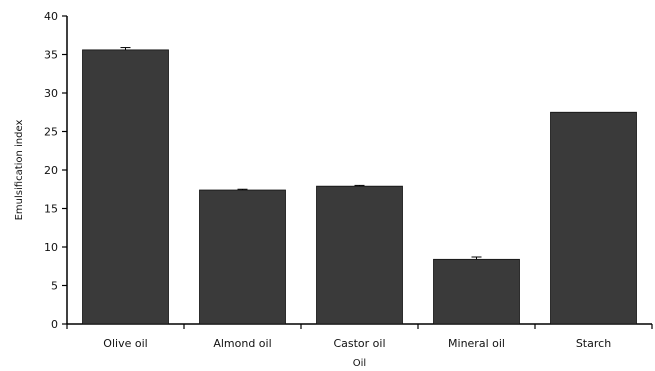  I want to click on y-tick-label-30: 30, so click(51, 93).